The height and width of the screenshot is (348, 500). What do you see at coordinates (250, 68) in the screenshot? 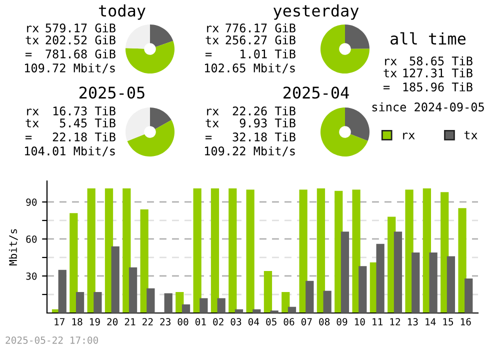
I see `text: 102.65 Mbit/s` at bounding box center [250, 68].